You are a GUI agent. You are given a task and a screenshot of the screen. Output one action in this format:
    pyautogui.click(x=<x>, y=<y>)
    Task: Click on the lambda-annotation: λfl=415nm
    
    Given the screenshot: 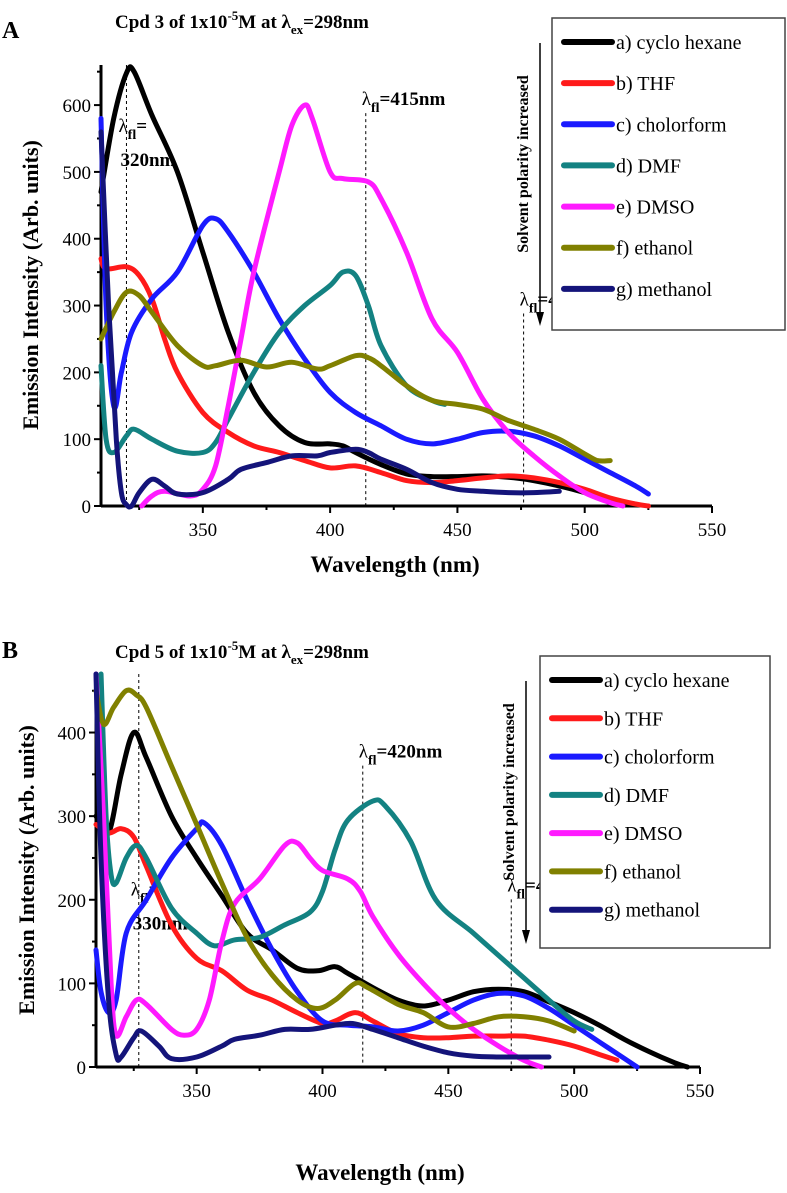 What is the action you would take?
    pyautogui.click(x=404, y=102)
    